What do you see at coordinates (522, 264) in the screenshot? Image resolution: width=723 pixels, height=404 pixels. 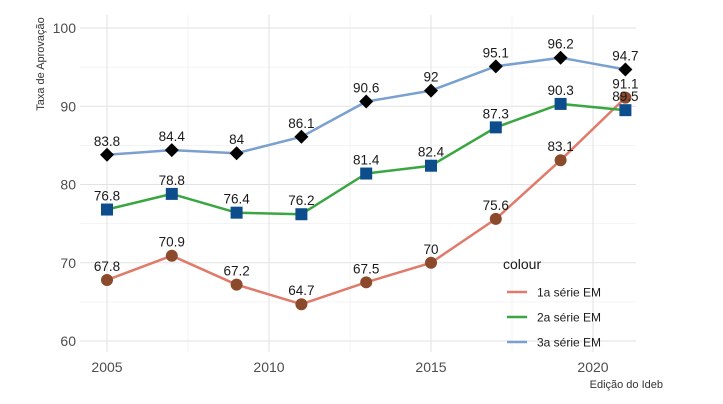 I see `legend-title: colour` at bounding box center [522, 264].